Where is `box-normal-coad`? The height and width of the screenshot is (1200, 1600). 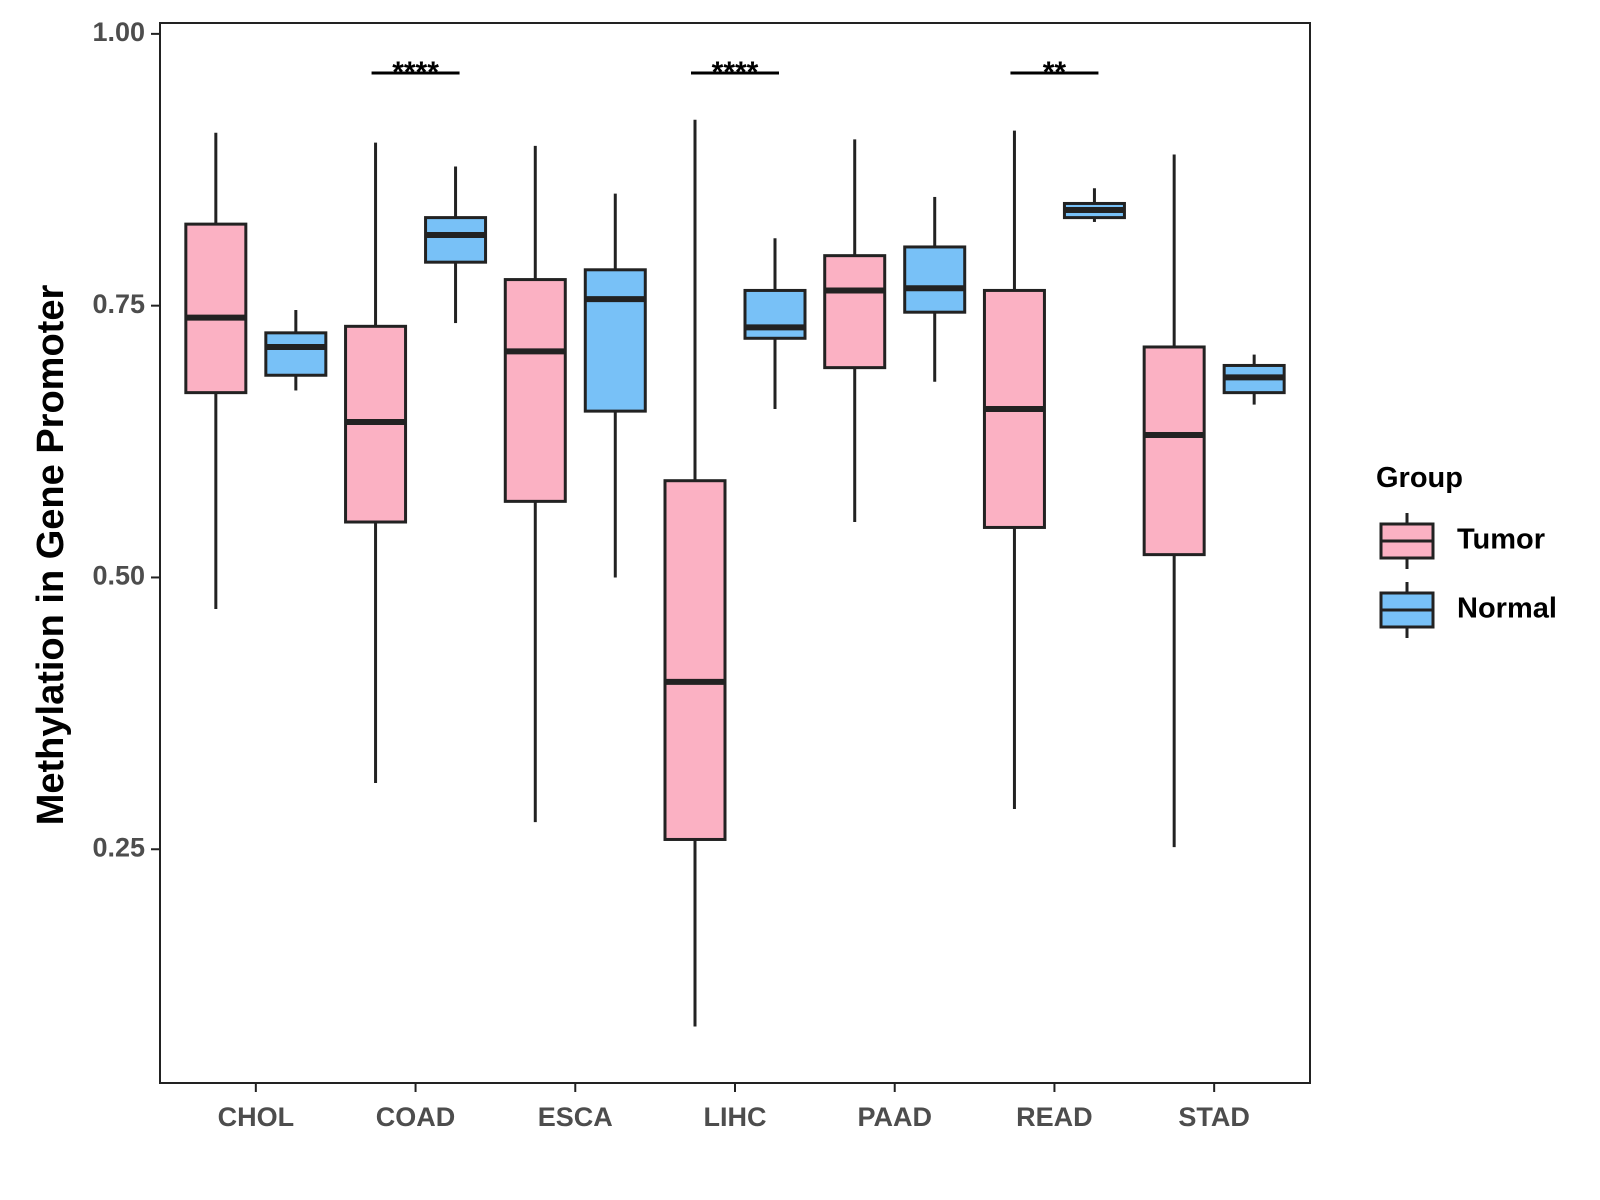
box-normal-coad is located at coordinates (456, 245).